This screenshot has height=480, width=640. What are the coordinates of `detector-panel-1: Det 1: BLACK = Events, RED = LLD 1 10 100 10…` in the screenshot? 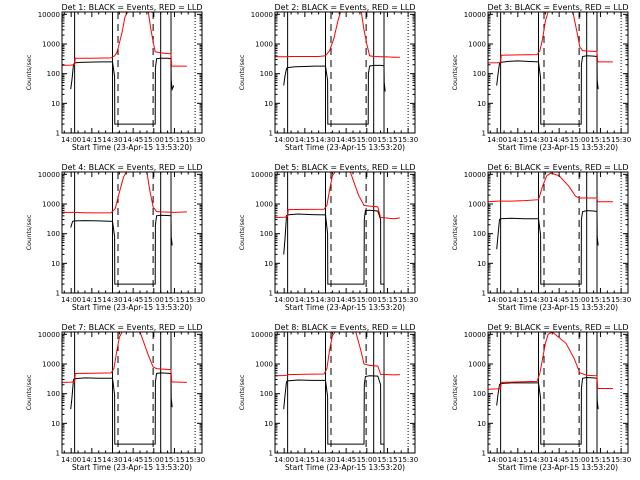 It's located at (115, 77).